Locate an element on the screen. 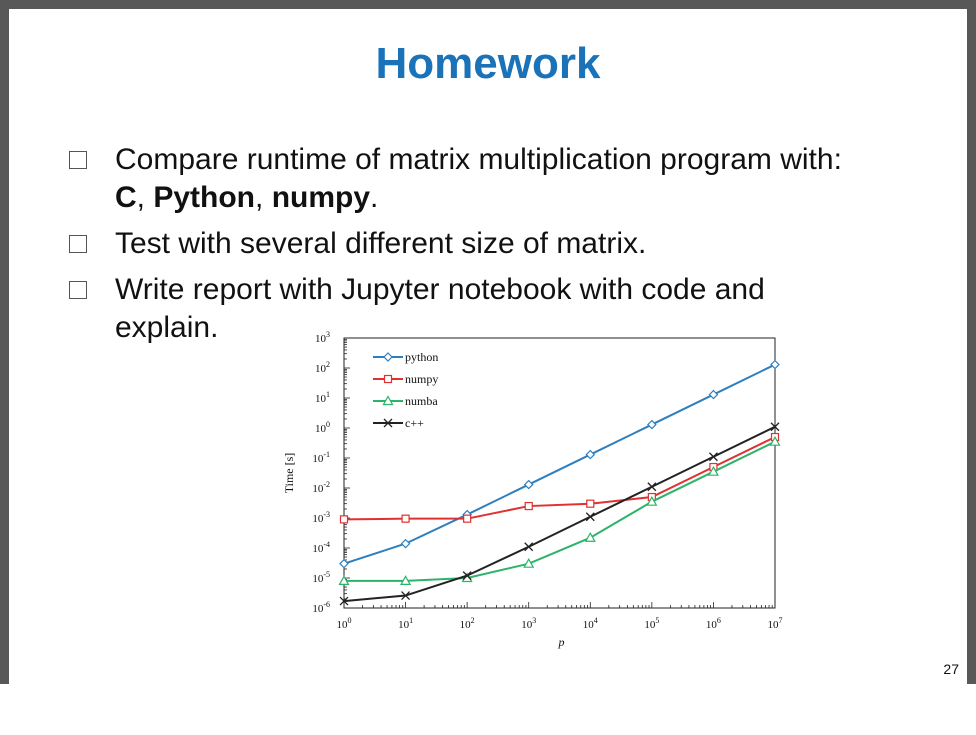 This screenshot has width=976, height=735. x-tick-label: 10⁶ is located at coordinates (713, 623).